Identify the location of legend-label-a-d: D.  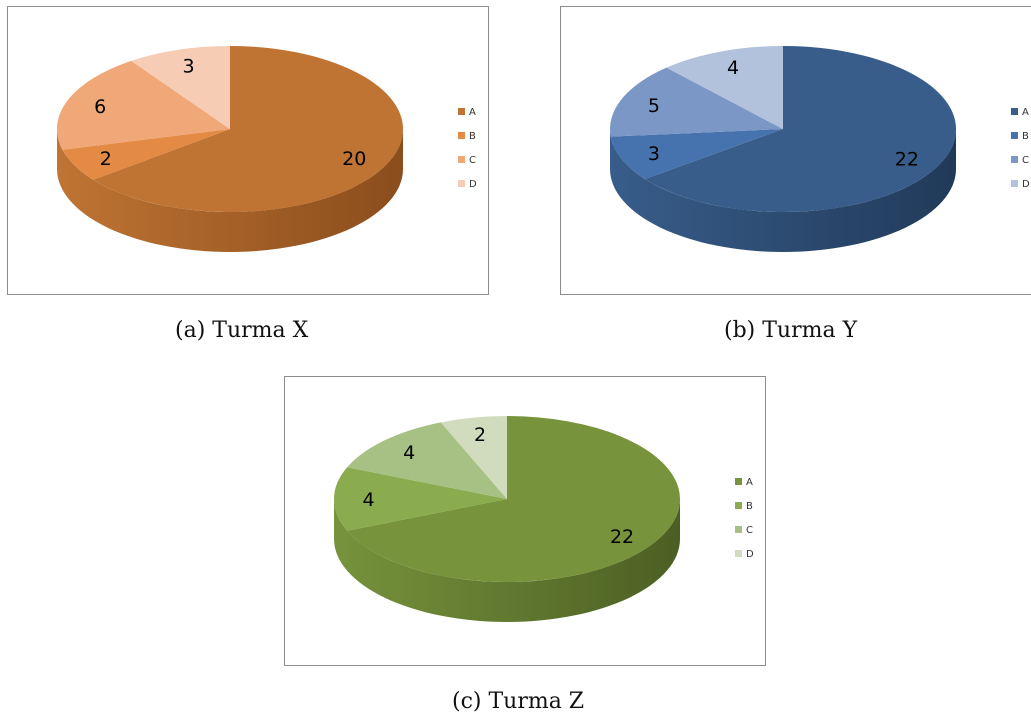
(473, 184).